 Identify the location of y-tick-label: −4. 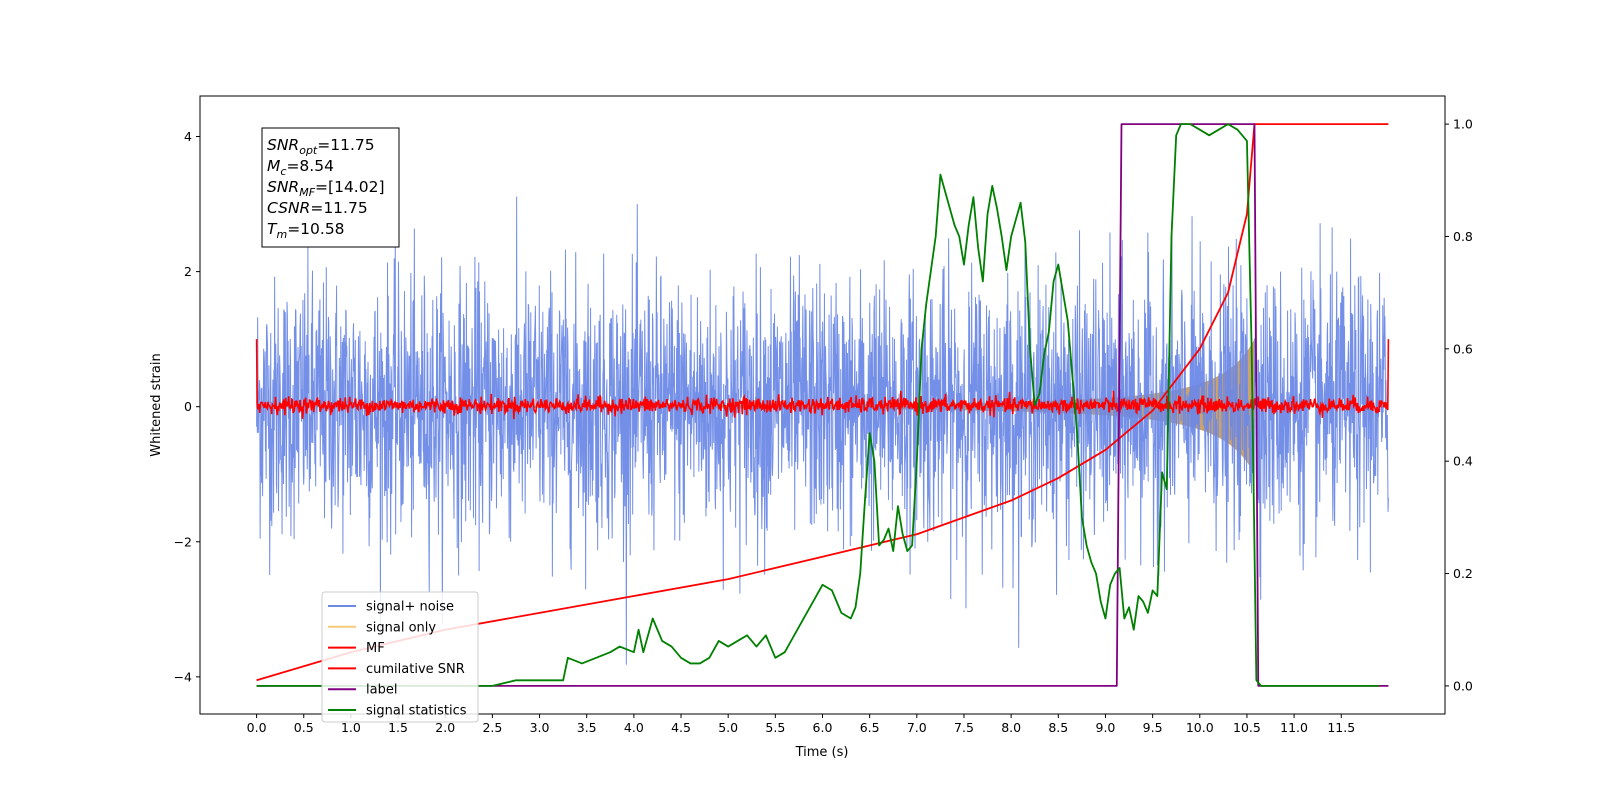
(183, 676).